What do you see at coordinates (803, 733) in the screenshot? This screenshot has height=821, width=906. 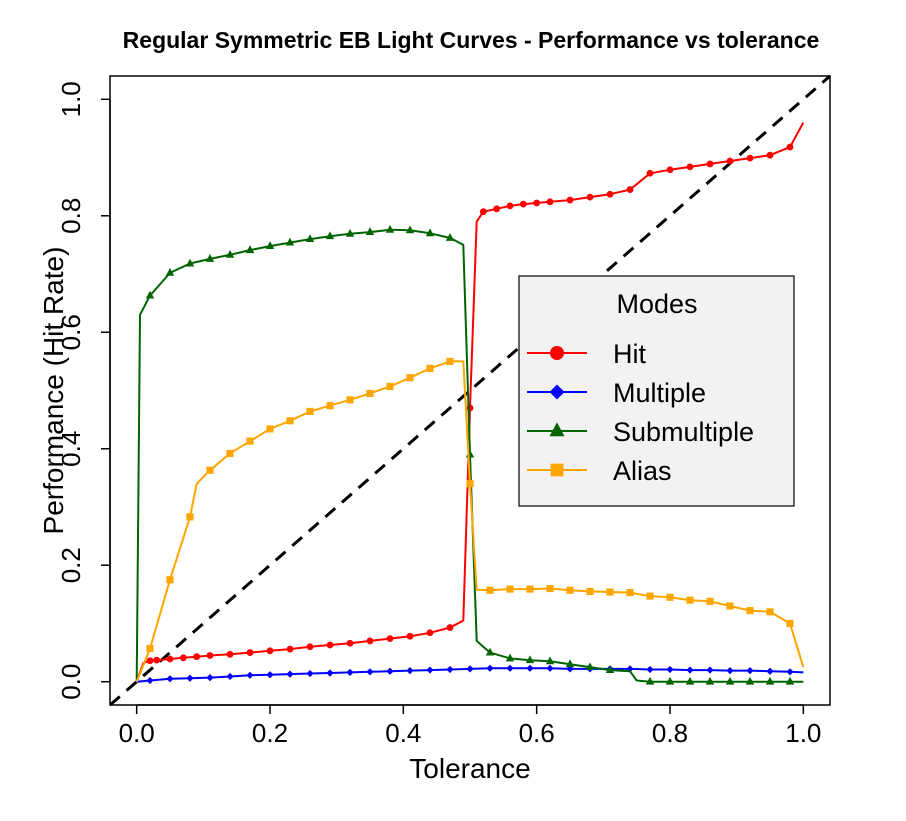 I see `x-tick-label: 1.0` at bounding box center [803, 733].